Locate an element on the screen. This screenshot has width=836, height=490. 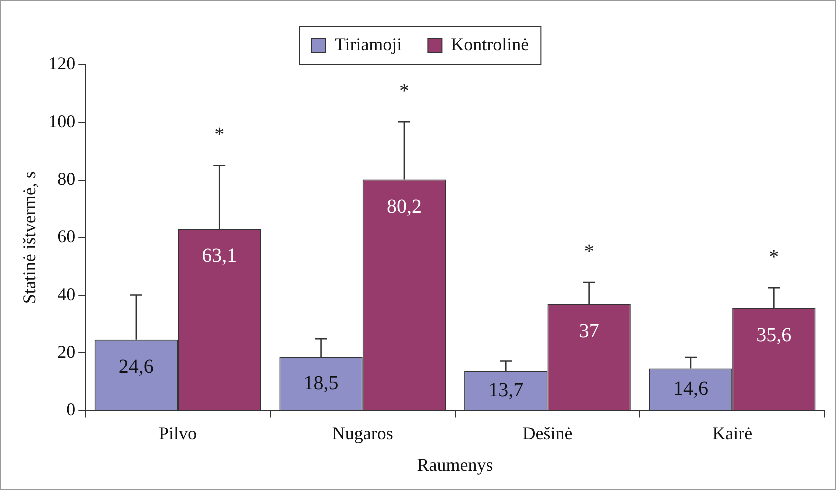
data-label: 18,5 is located at coordinates (321, 383).